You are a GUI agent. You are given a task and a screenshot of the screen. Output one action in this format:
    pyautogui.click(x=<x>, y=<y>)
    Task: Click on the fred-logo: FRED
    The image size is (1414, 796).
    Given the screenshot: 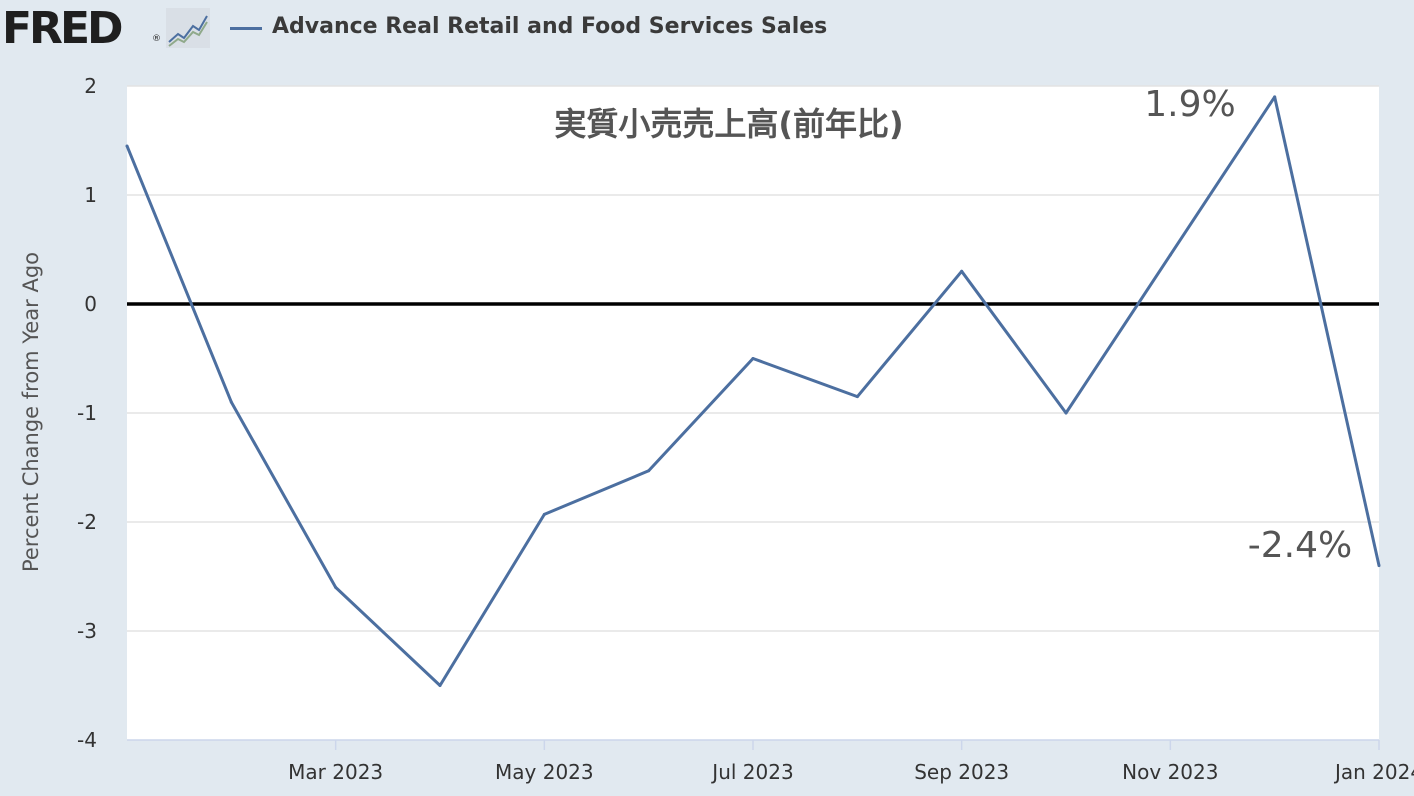 What is the action you would take?
    pyautogui.click(x=63, y=28)
    